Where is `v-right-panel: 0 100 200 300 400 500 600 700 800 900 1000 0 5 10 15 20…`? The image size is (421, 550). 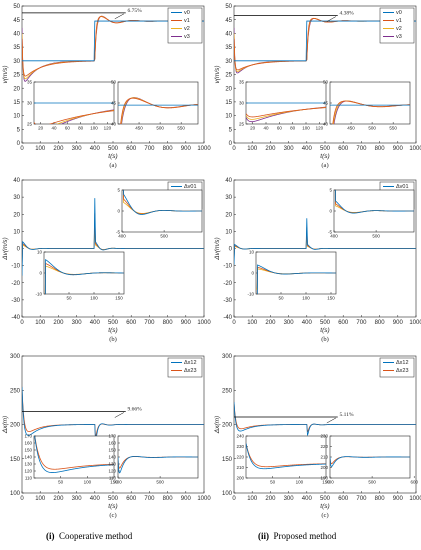 v-right-panel: 0 100 200 300 400 500 600 700 800 900 1000 0 5 10 15 20… is located at coordinates (317, 86).